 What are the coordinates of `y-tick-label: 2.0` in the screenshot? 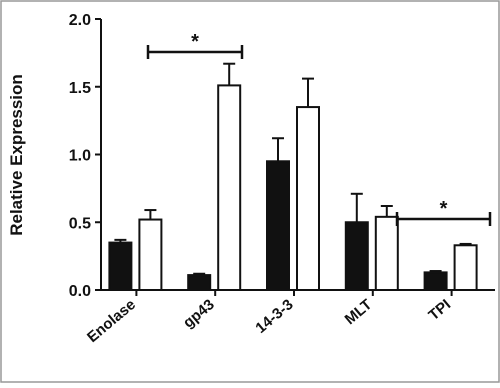 It's located at (80, 20).